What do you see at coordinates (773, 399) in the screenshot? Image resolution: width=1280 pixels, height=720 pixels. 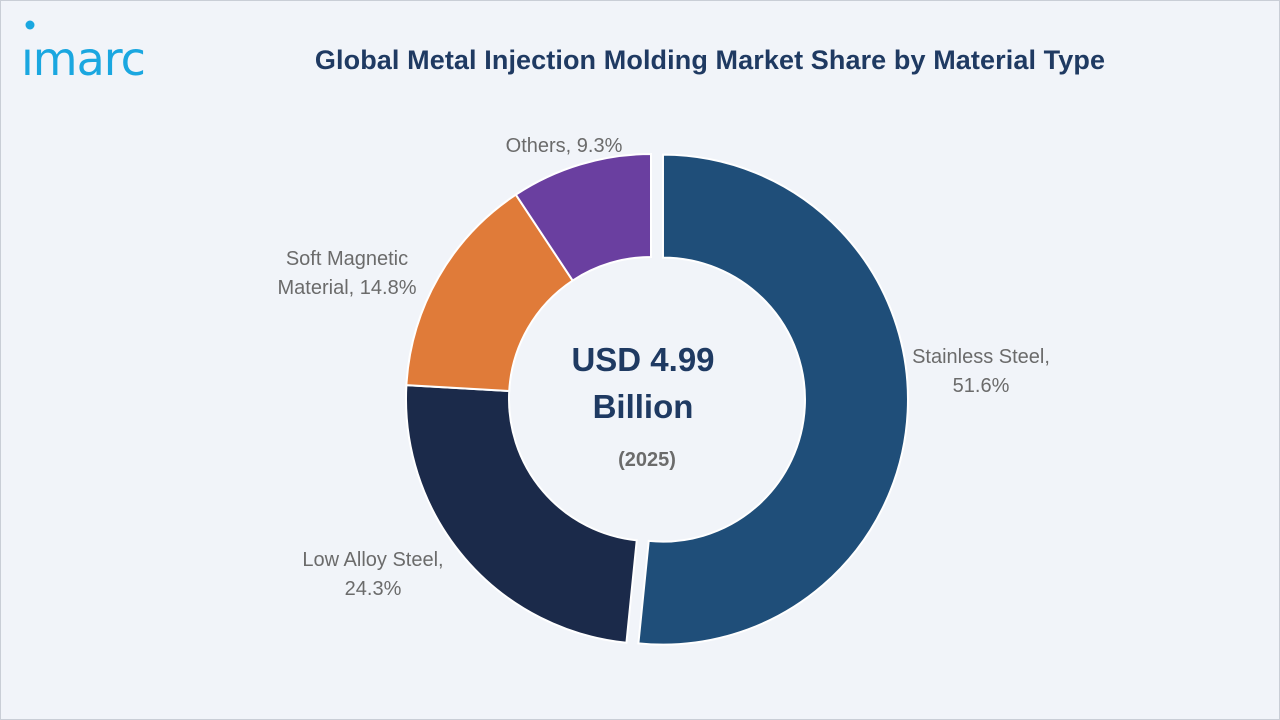 I see `slice-stainless-steel` at bounding box center [773, 399].